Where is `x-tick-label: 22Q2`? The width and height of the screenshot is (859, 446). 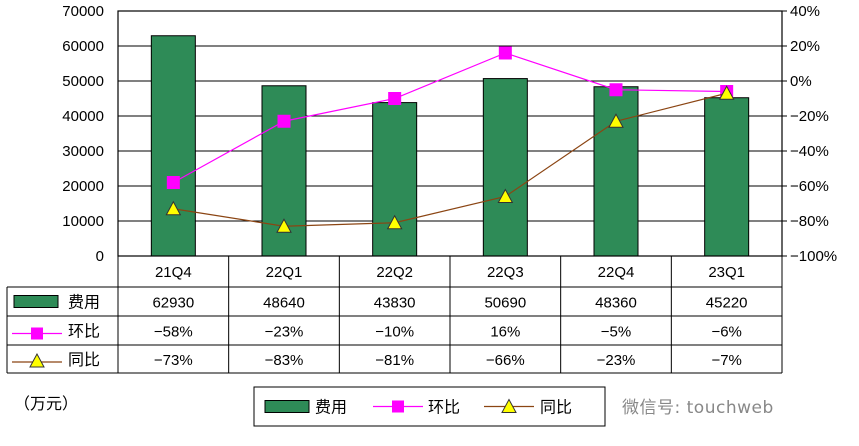
x-tick-label: 22Q2 is located at coordinates (394, 272).